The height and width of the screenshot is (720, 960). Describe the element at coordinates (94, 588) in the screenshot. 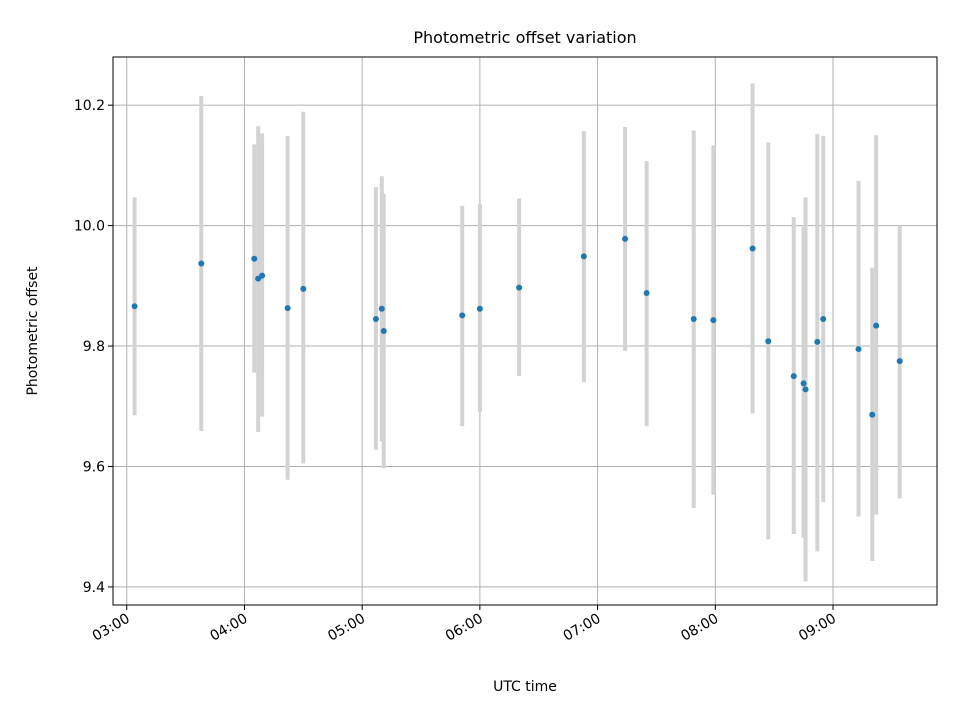

I see `y-tick-label: 9.4` at that location.